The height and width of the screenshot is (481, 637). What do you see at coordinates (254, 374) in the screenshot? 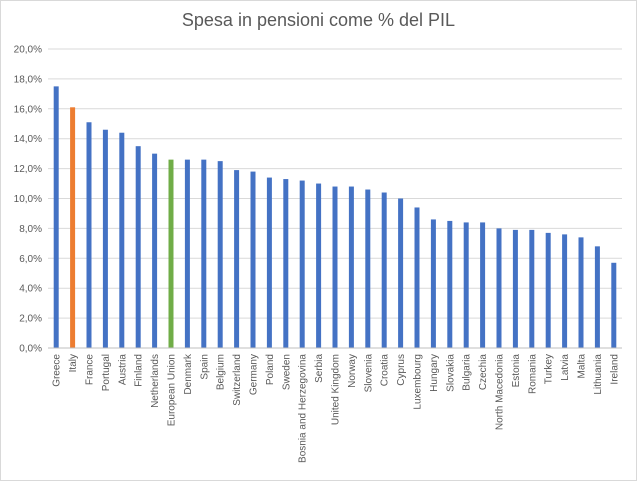
I see `x-tick-label: Germany` at bounding box center [254, 374].